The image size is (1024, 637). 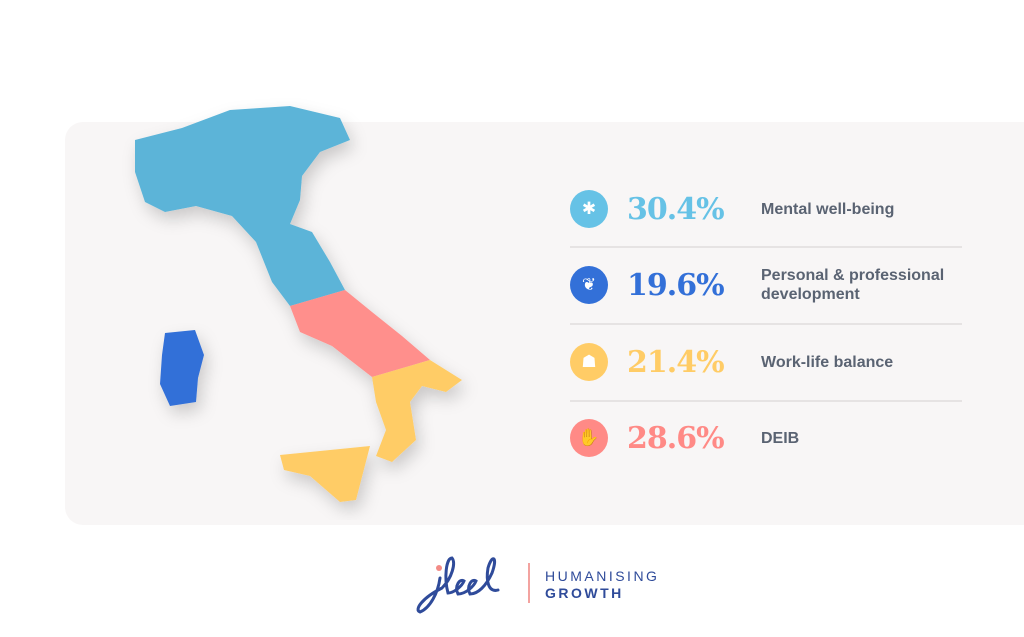 What do you see at coordinates (325, 474) in the screenshot?
I see `map-region-sicily` at bounding box center [325, 474].